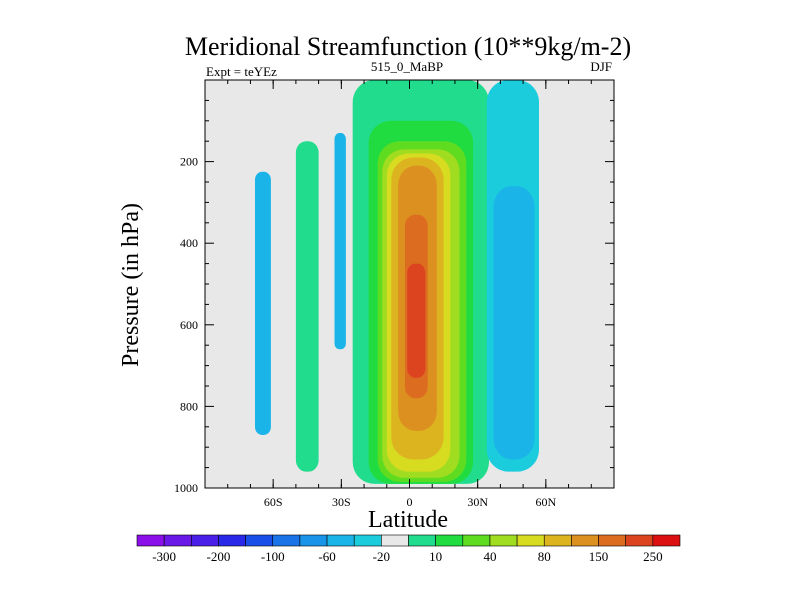 The image size is (800, 600). What do you see at coordinates (340, 241) in the screenshot?
I see `cell-sh-subtrop` at bounding box center [340, 241].